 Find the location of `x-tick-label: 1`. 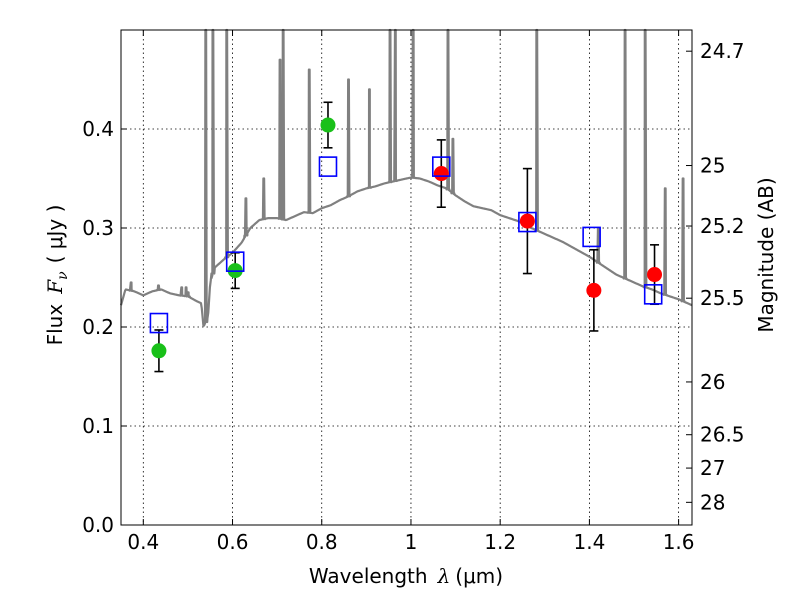

x-tick-label: 1 is located at coordinates (411, 542).